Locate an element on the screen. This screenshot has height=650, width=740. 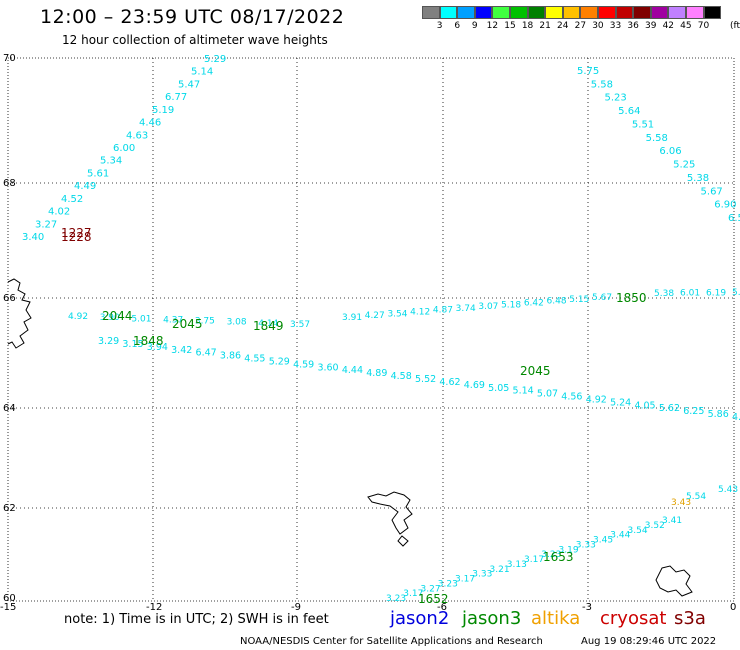
lat-label-64: 64 is located at coordinates (9, 408).